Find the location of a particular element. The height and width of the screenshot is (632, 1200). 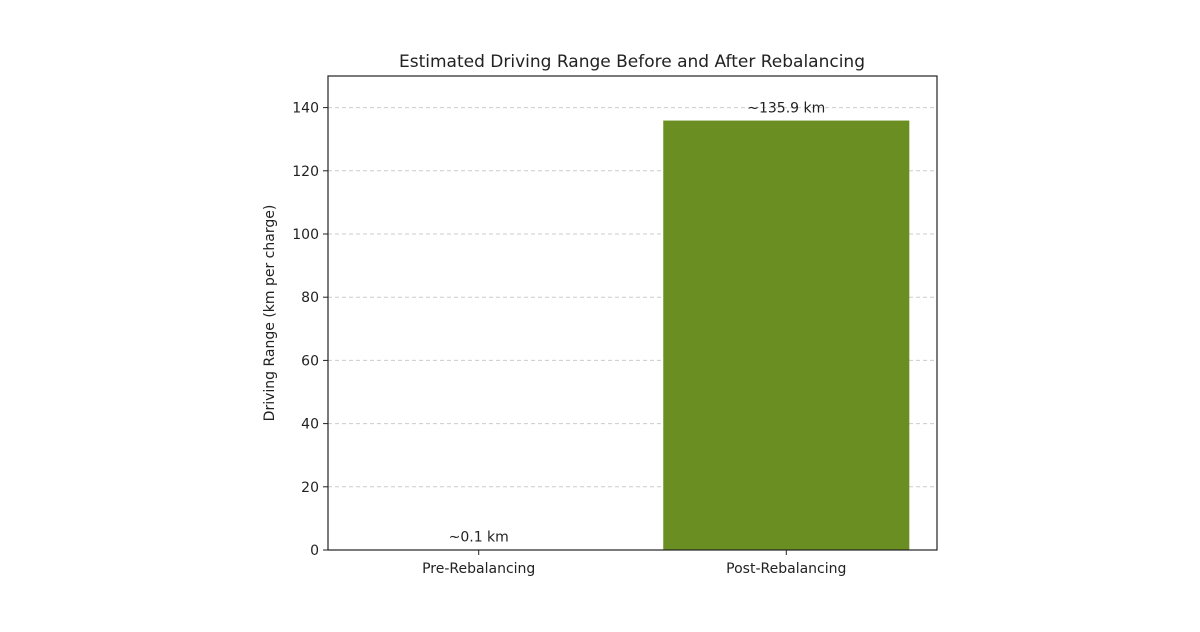

y-axis-label: Driving Range (km per charge) is located at coordinates (270, 313).